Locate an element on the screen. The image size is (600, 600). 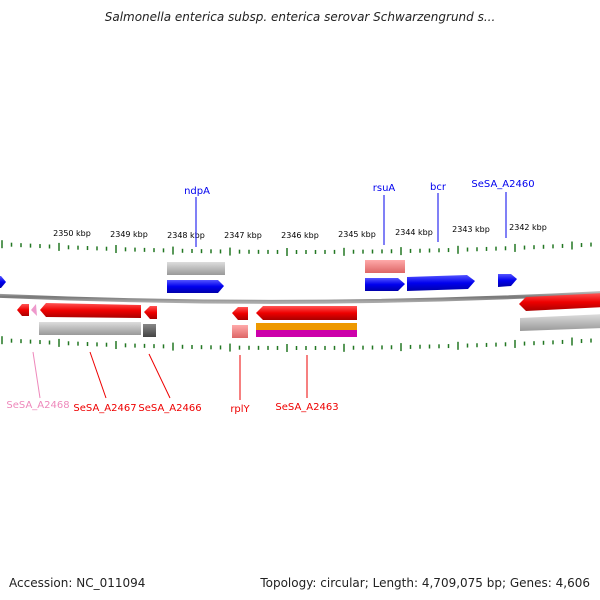
feature-rna-rplY is located at coordinates (240, 331).